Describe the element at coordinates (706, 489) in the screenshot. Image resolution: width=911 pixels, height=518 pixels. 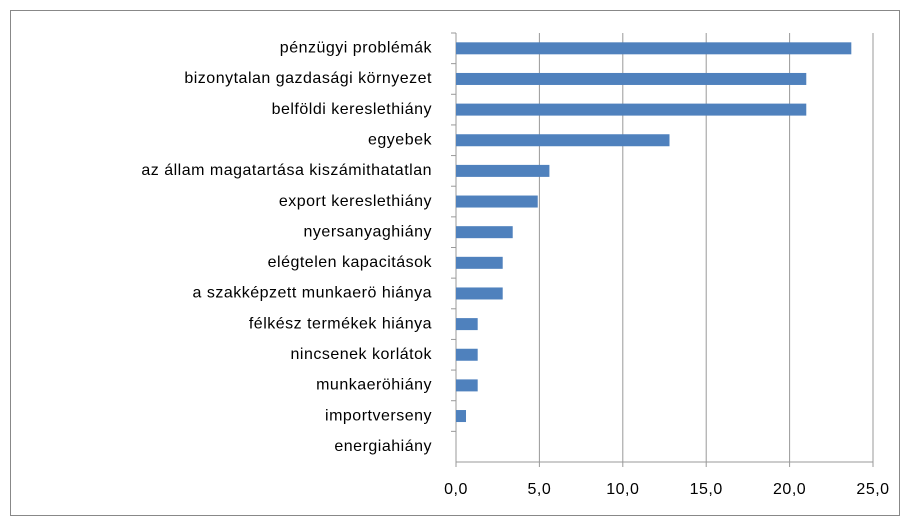
I see `x-tick-label: 15,0` at that location.